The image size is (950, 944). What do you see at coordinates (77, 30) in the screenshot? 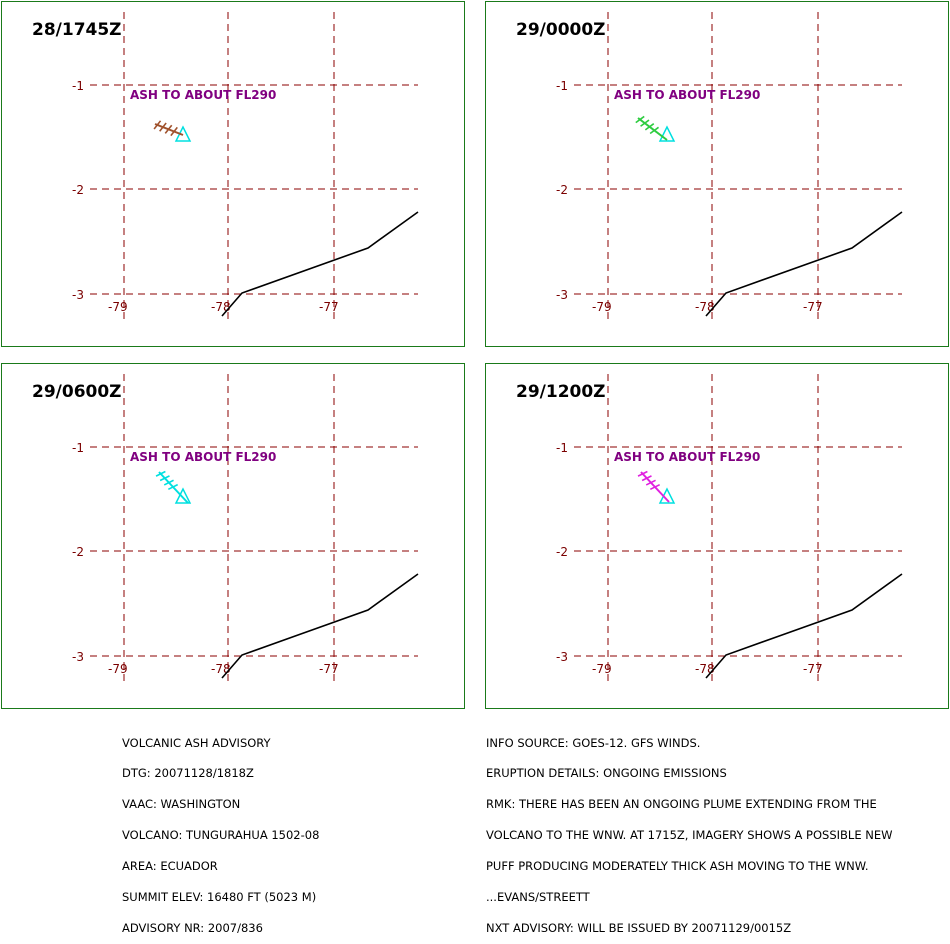
I see `panel-time-label: 28/1745Z` at bounding box center [77, 30].